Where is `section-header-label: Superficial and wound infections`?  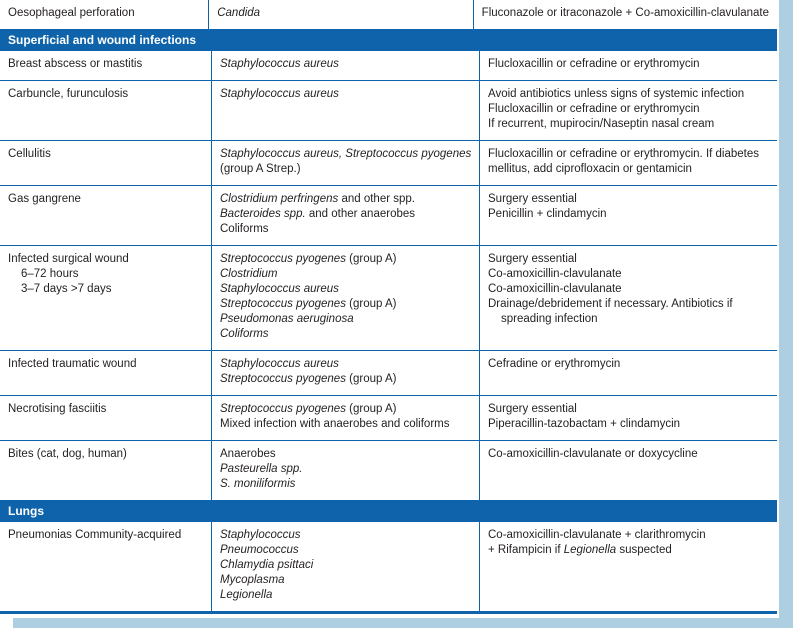 section-header-label: Superficial and wound infections is located at coordinates (102, 40).